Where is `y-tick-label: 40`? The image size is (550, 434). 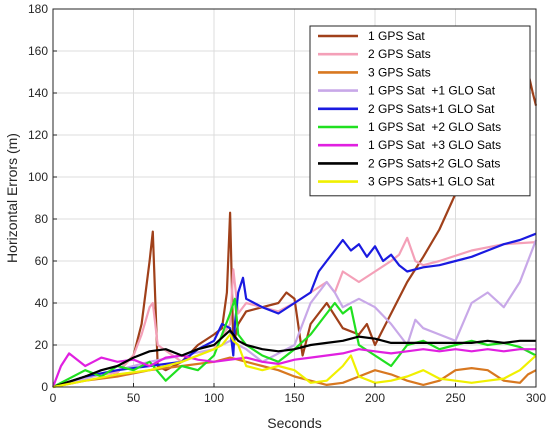
y-tick-label: 40 is located at coordinates (42, 303).